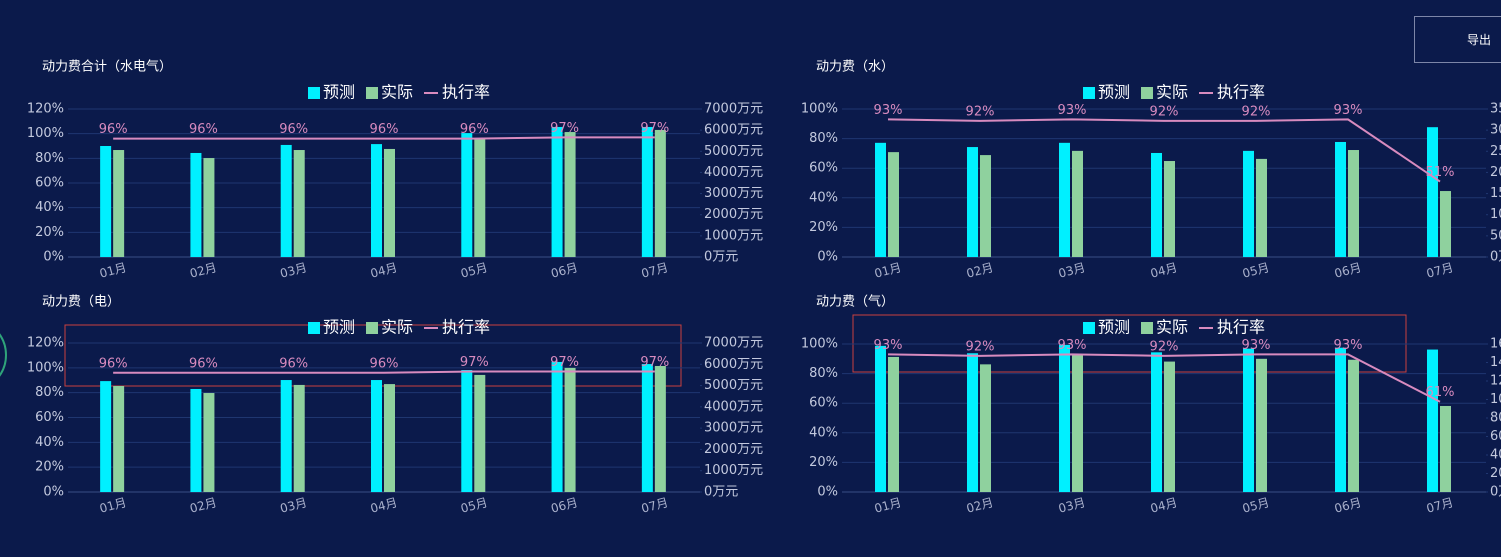 The height and width of the screenshot is (557, 1501). I want to click on y2-tick-label: 160万元, so click(1495, 344).